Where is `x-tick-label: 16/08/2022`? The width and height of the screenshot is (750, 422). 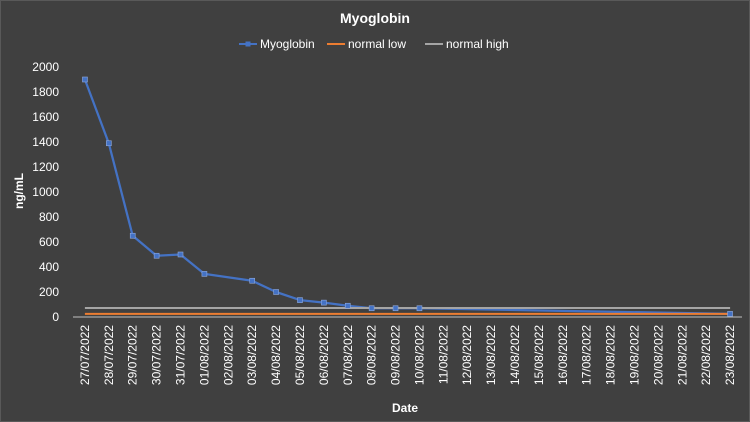
x-tick-label: 16/08/2022 is located at coordinates (563, 355).